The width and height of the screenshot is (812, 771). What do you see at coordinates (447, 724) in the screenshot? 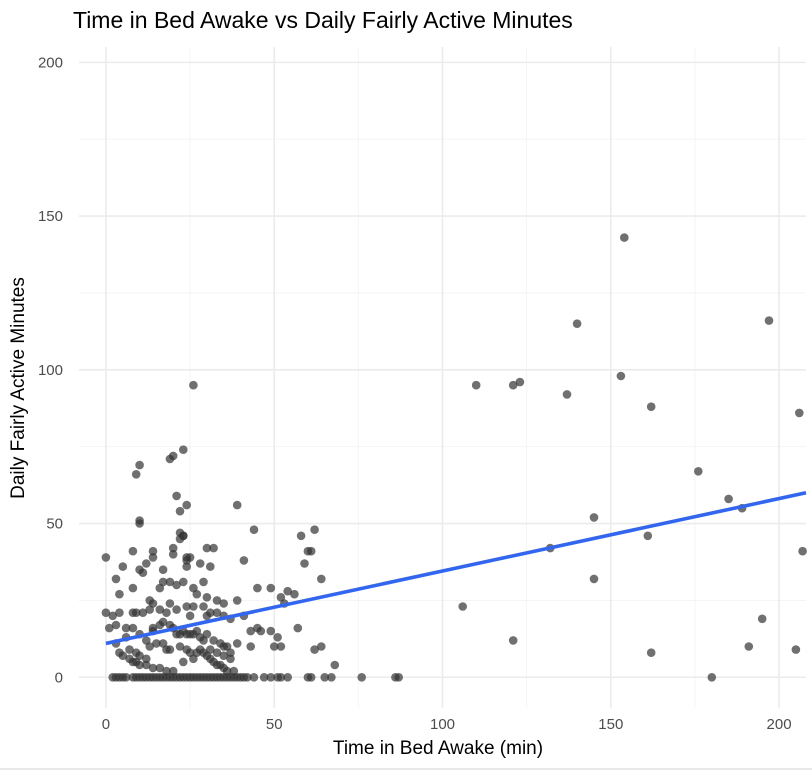
I see `x-axis-ticks: 0 50 100 150 200` at bounding box center [447, 724].